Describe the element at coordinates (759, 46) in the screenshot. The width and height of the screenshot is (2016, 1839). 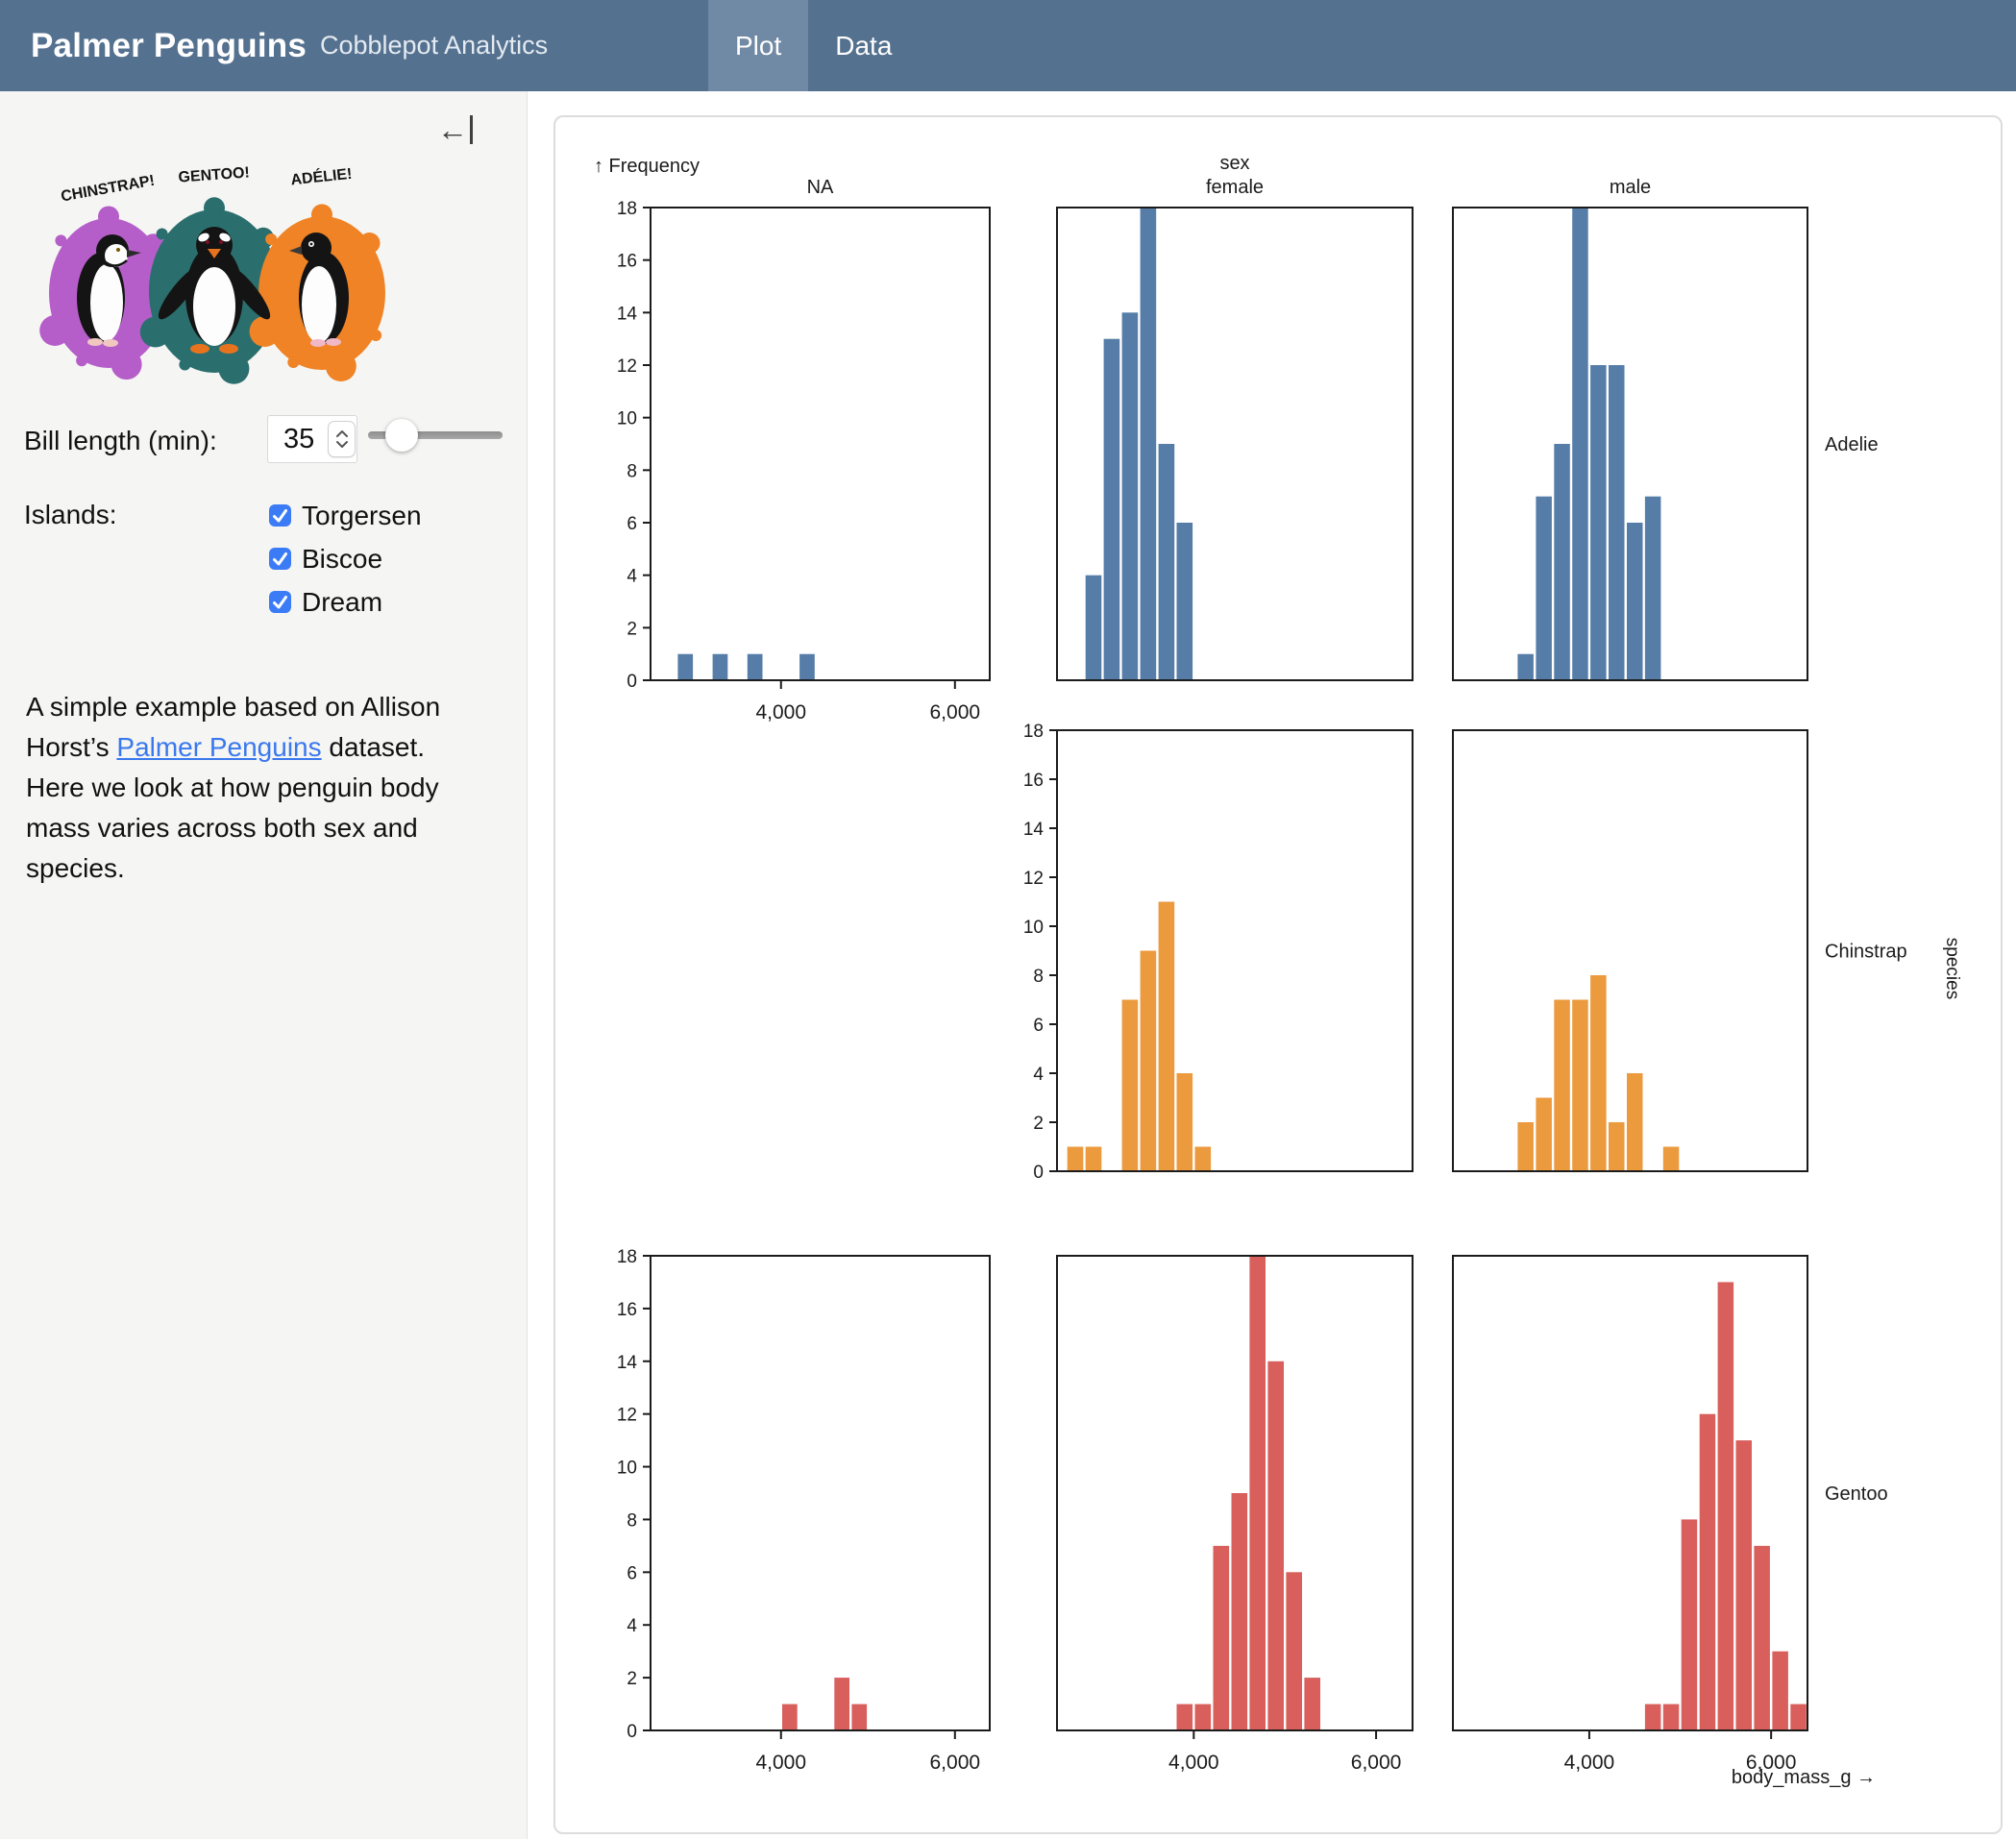
I see `tab-plot: Plot` at that location.